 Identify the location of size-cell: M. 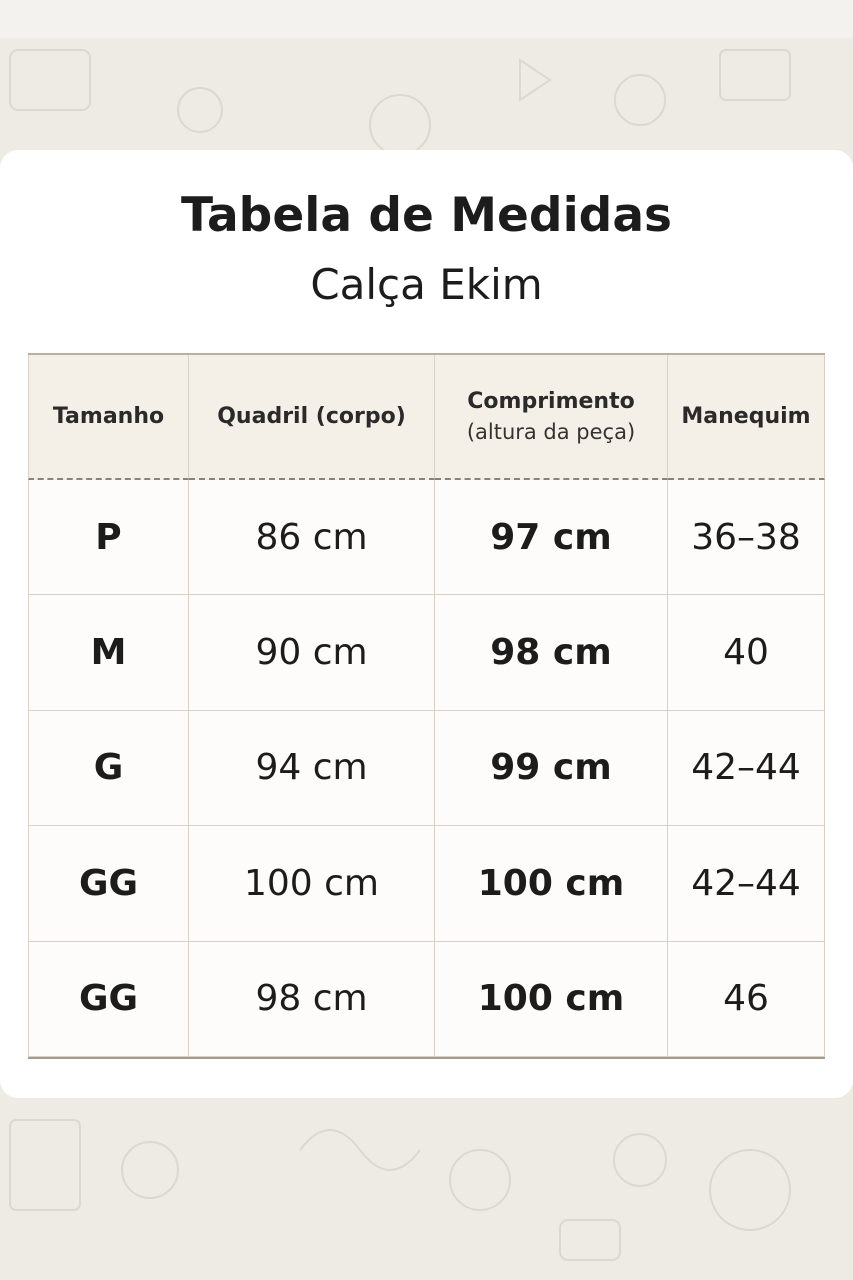
(108, 653).